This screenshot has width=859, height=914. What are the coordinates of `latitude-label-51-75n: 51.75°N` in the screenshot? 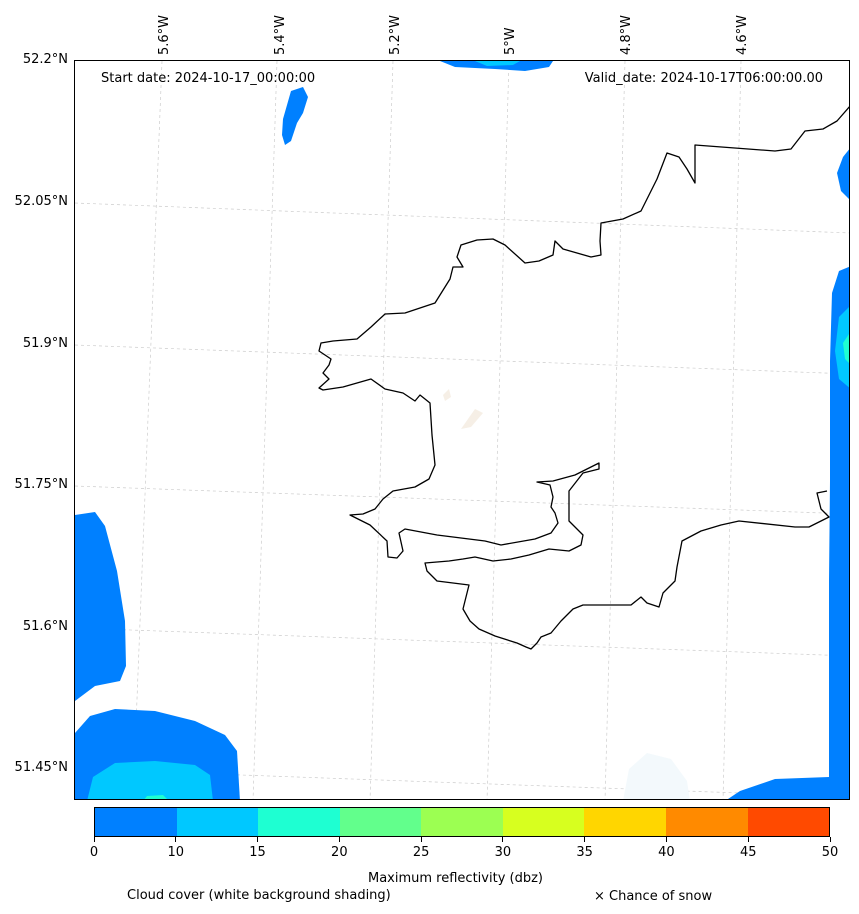 It's located at (41, 484).